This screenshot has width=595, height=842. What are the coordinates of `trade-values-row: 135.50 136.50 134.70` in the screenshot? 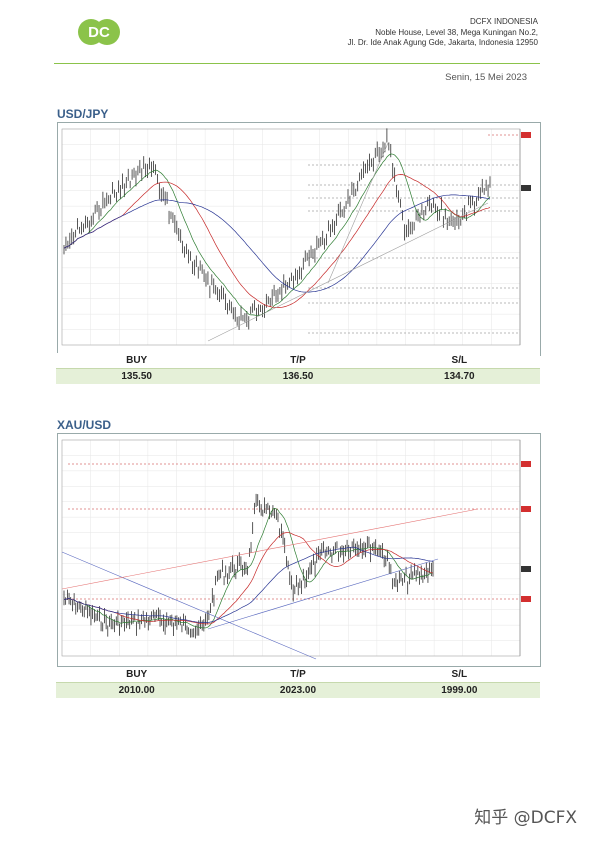 It's located at (298, 376).